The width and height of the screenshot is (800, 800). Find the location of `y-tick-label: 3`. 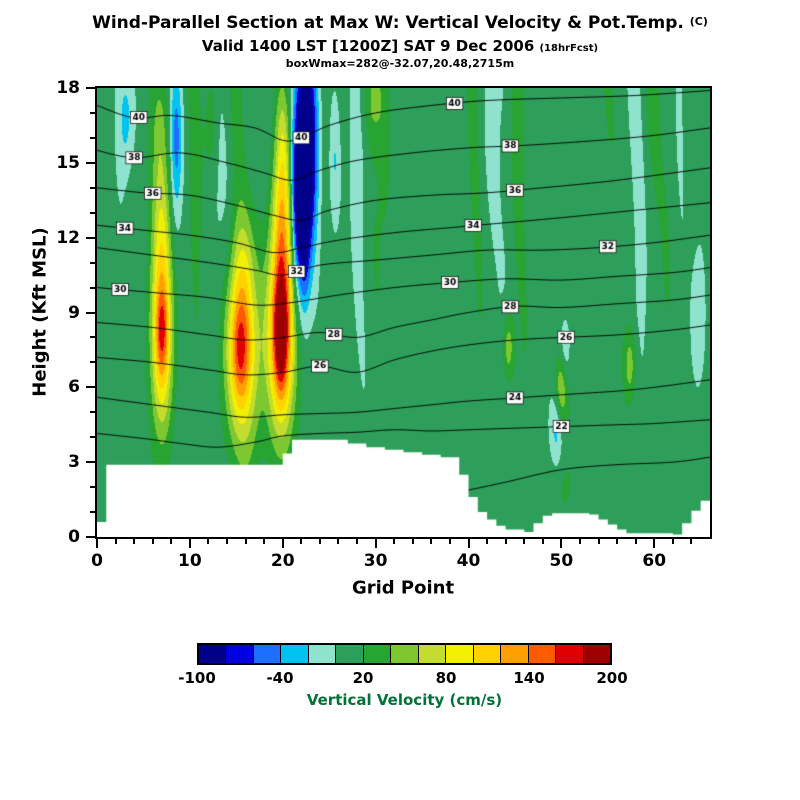

y-tick-label: 3 is located at coordinates (74, 462).